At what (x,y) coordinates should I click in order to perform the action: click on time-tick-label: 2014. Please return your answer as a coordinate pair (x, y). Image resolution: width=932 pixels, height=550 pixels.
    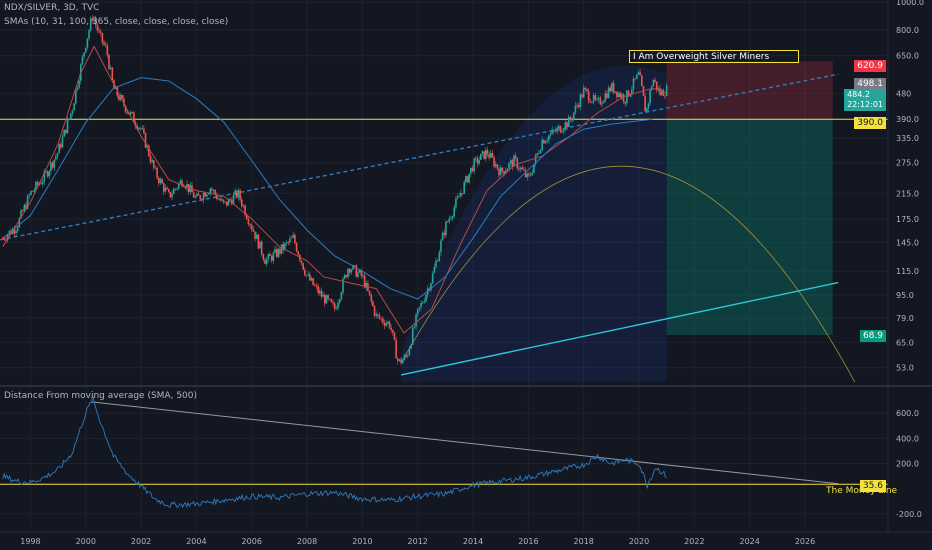
    Looking at the image, I should click on (473, 541).